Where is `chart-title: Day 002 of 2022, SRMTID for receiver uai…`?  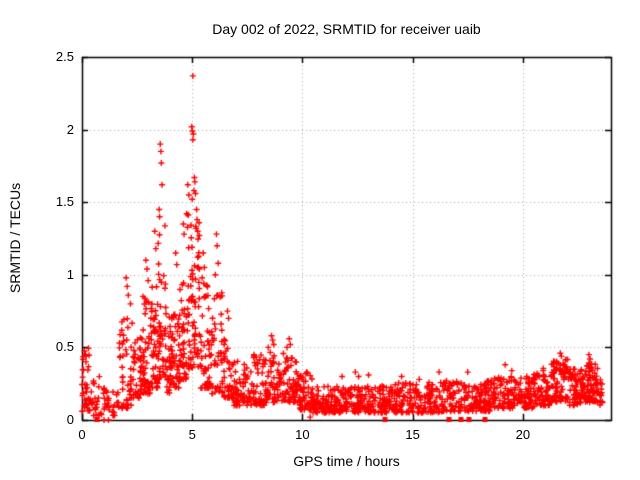
chart-title: Day 002 of 2022, SRMTID for receiver uai… is located at coordinates (346, 29).